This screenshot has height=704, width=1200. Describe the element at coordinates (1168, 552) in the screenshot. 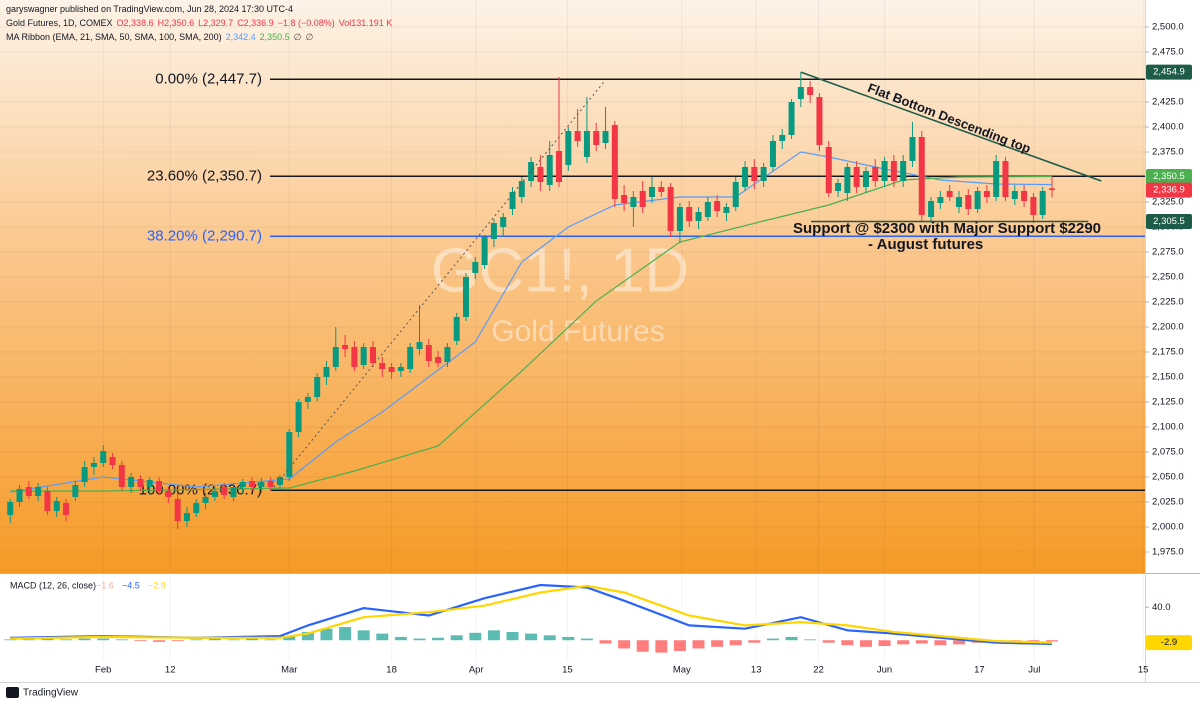

I see `y-tick-label: 1,975.0` at that location.